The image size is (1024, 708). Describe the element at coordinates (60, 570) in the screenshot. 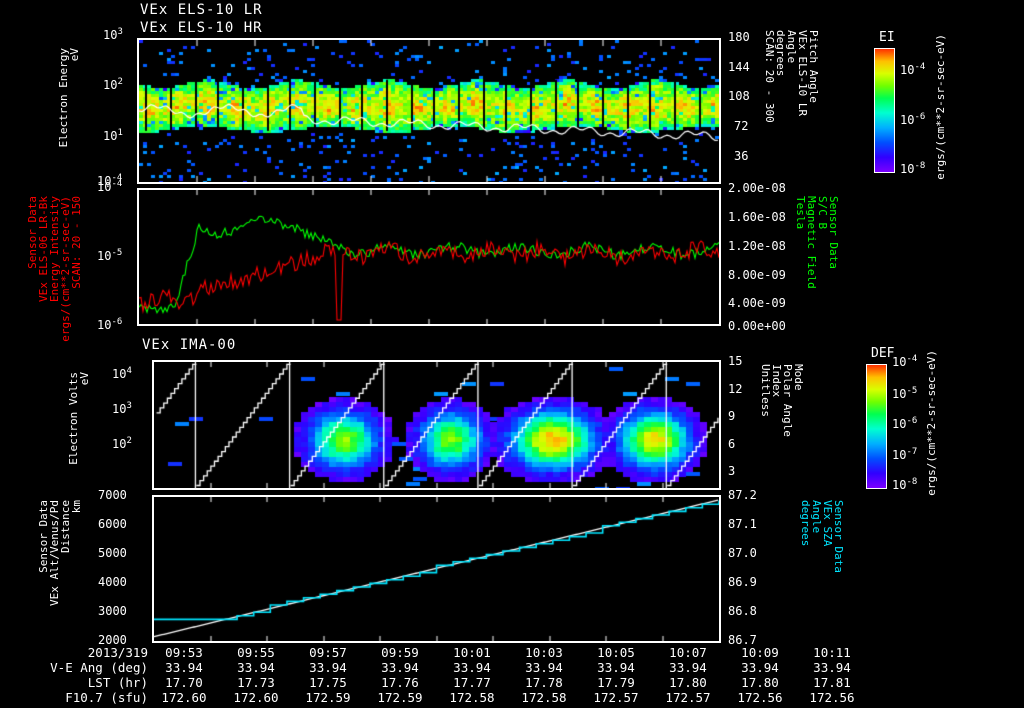

I see `panel4-left-axis-label: Sensor Data VEx Alt/Venus/Pd Distance km` at that location.